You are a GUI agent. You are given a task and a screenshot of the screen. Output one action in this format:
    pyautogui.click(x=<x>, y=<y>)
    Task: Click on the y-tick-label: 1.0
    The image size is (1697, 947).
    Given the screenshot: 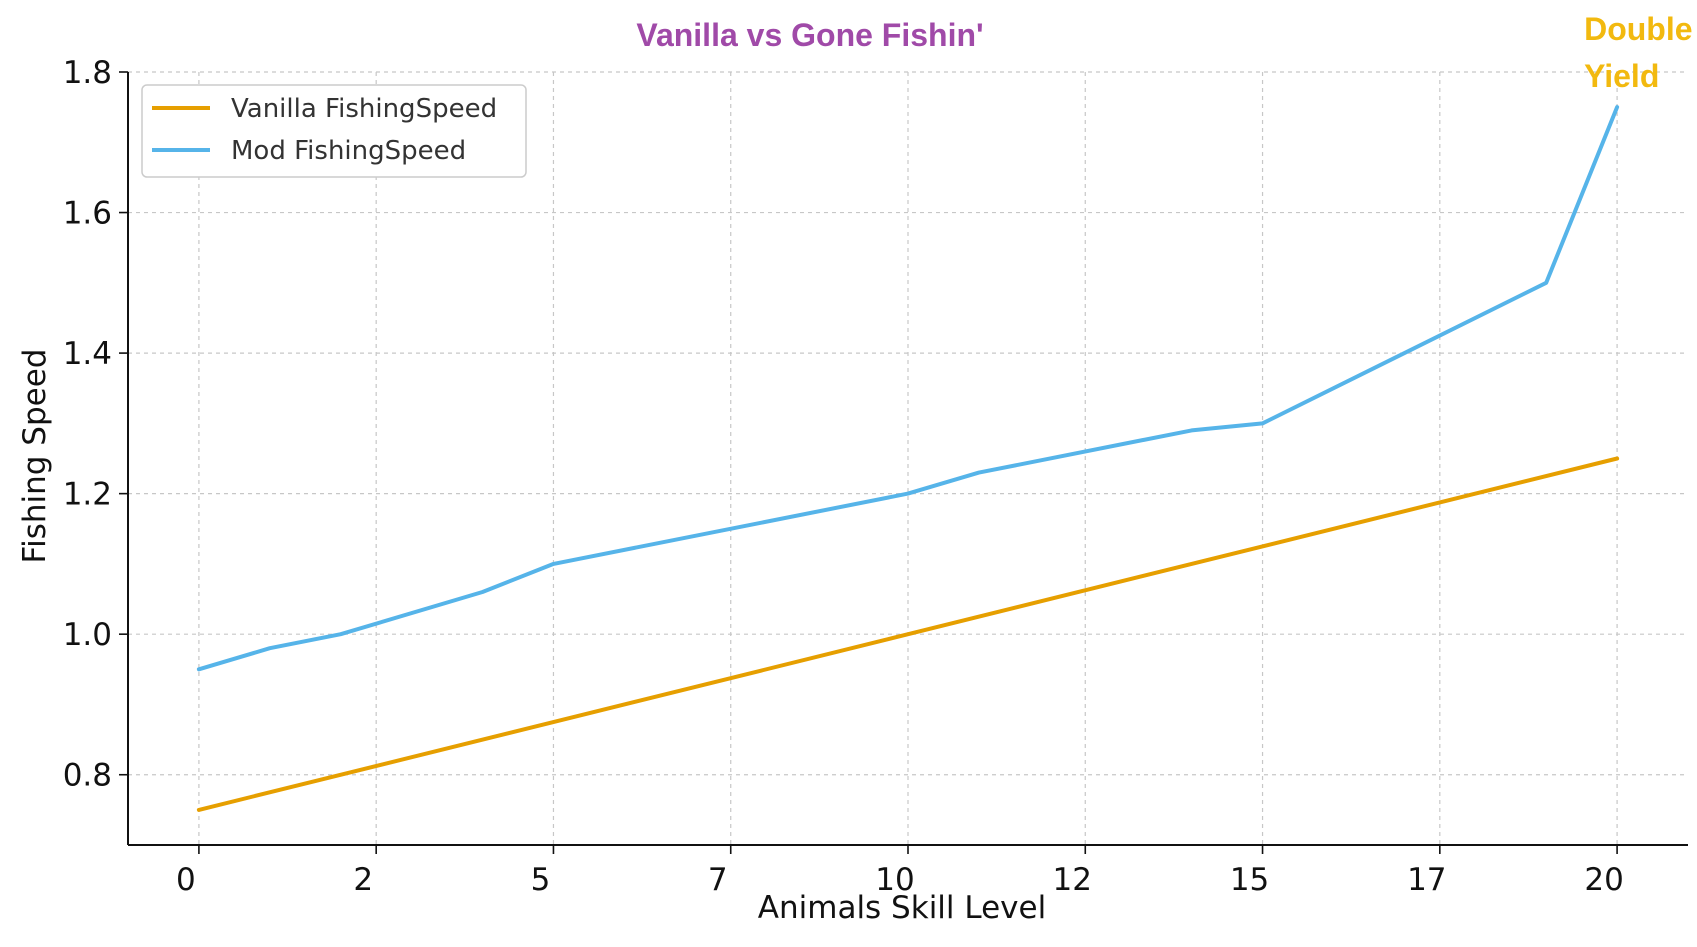 What is the action you would take?
    pyautogui.click(x=87, y=635)
    